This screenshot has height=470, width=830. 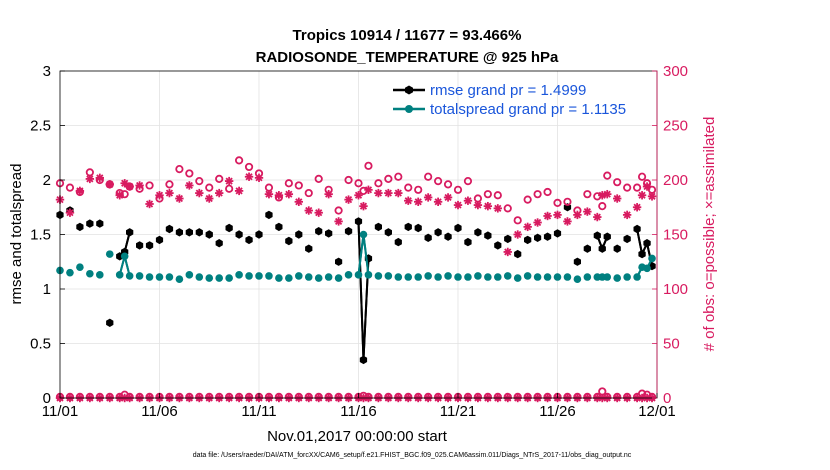 I want to click on y-tick-label: 1, so click(x=47, y=289).